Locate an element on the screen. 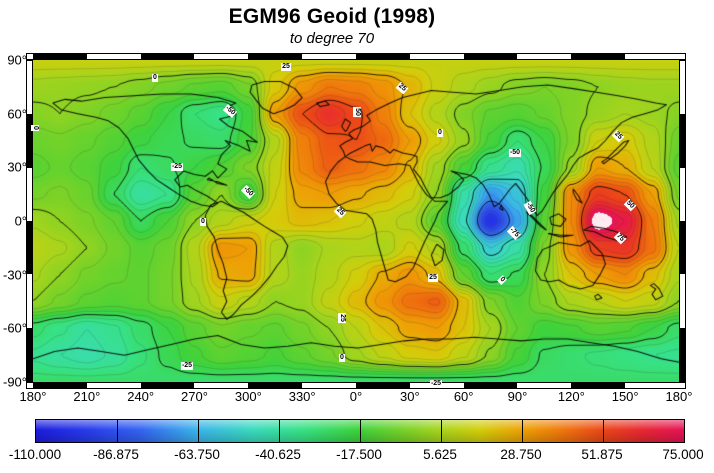 The height and width of the screenshot is (473, 714). lon-tick-label: 90° is located at coordinates (517, 396).